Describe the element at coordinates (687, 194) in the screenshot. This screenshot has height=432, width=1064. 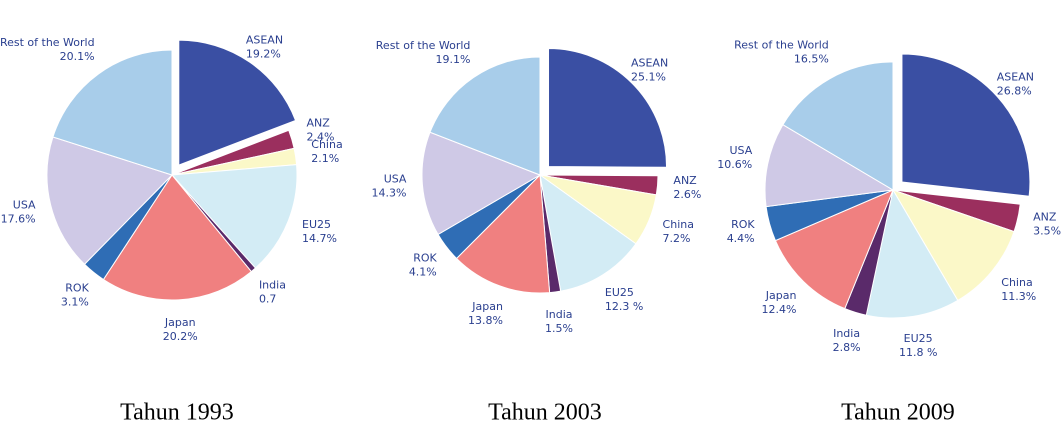
I see `slice-value: 2.6%` at that location.